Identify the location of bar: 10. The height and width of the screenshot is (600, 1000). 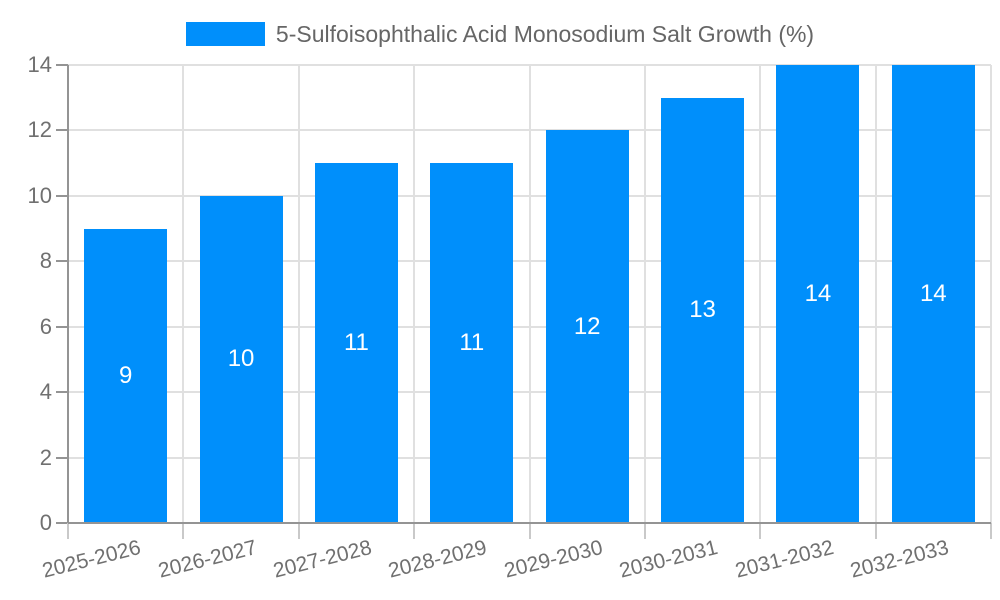
(241, 359).